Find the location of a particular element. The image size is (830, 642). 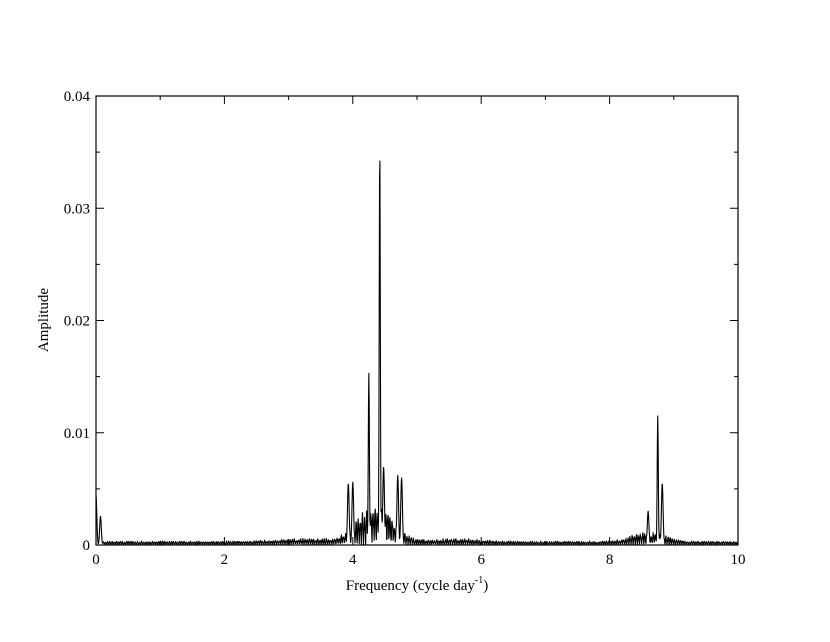

y-tick-labels: 0 0.01 0.02 0.03 0.04 is located at coordinates (77, 321).